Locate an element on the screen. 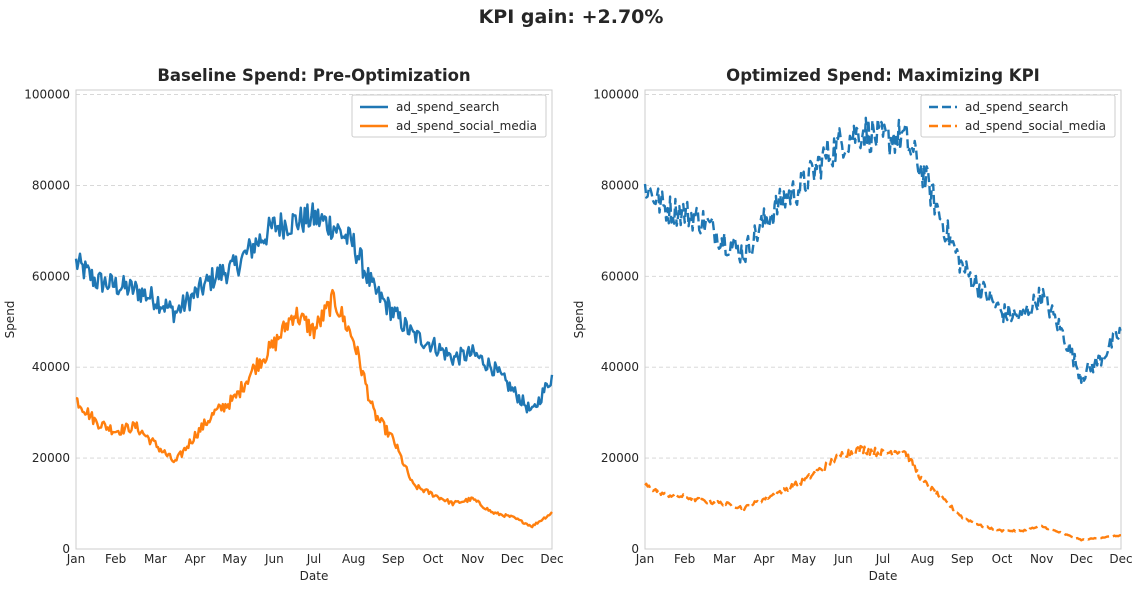 The height and width of the screenshot is (592, 1142). panel-title: Baseline Spend: Pre-Optimization is located at coordinates (313, 75).